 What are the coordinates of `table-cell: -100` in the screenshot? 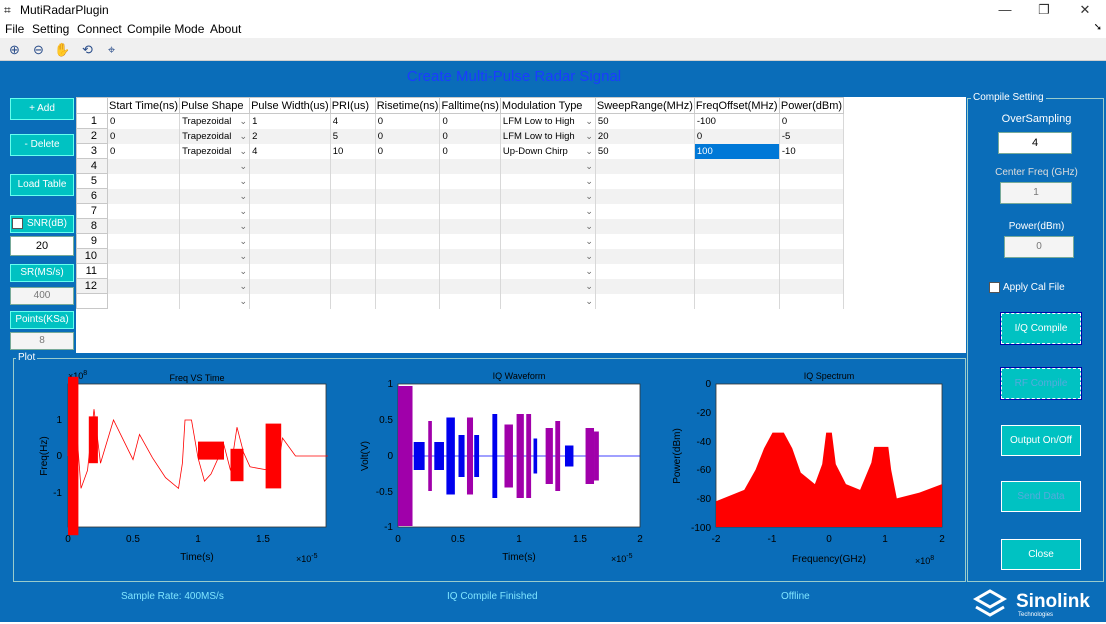 It's located at (737, 121).